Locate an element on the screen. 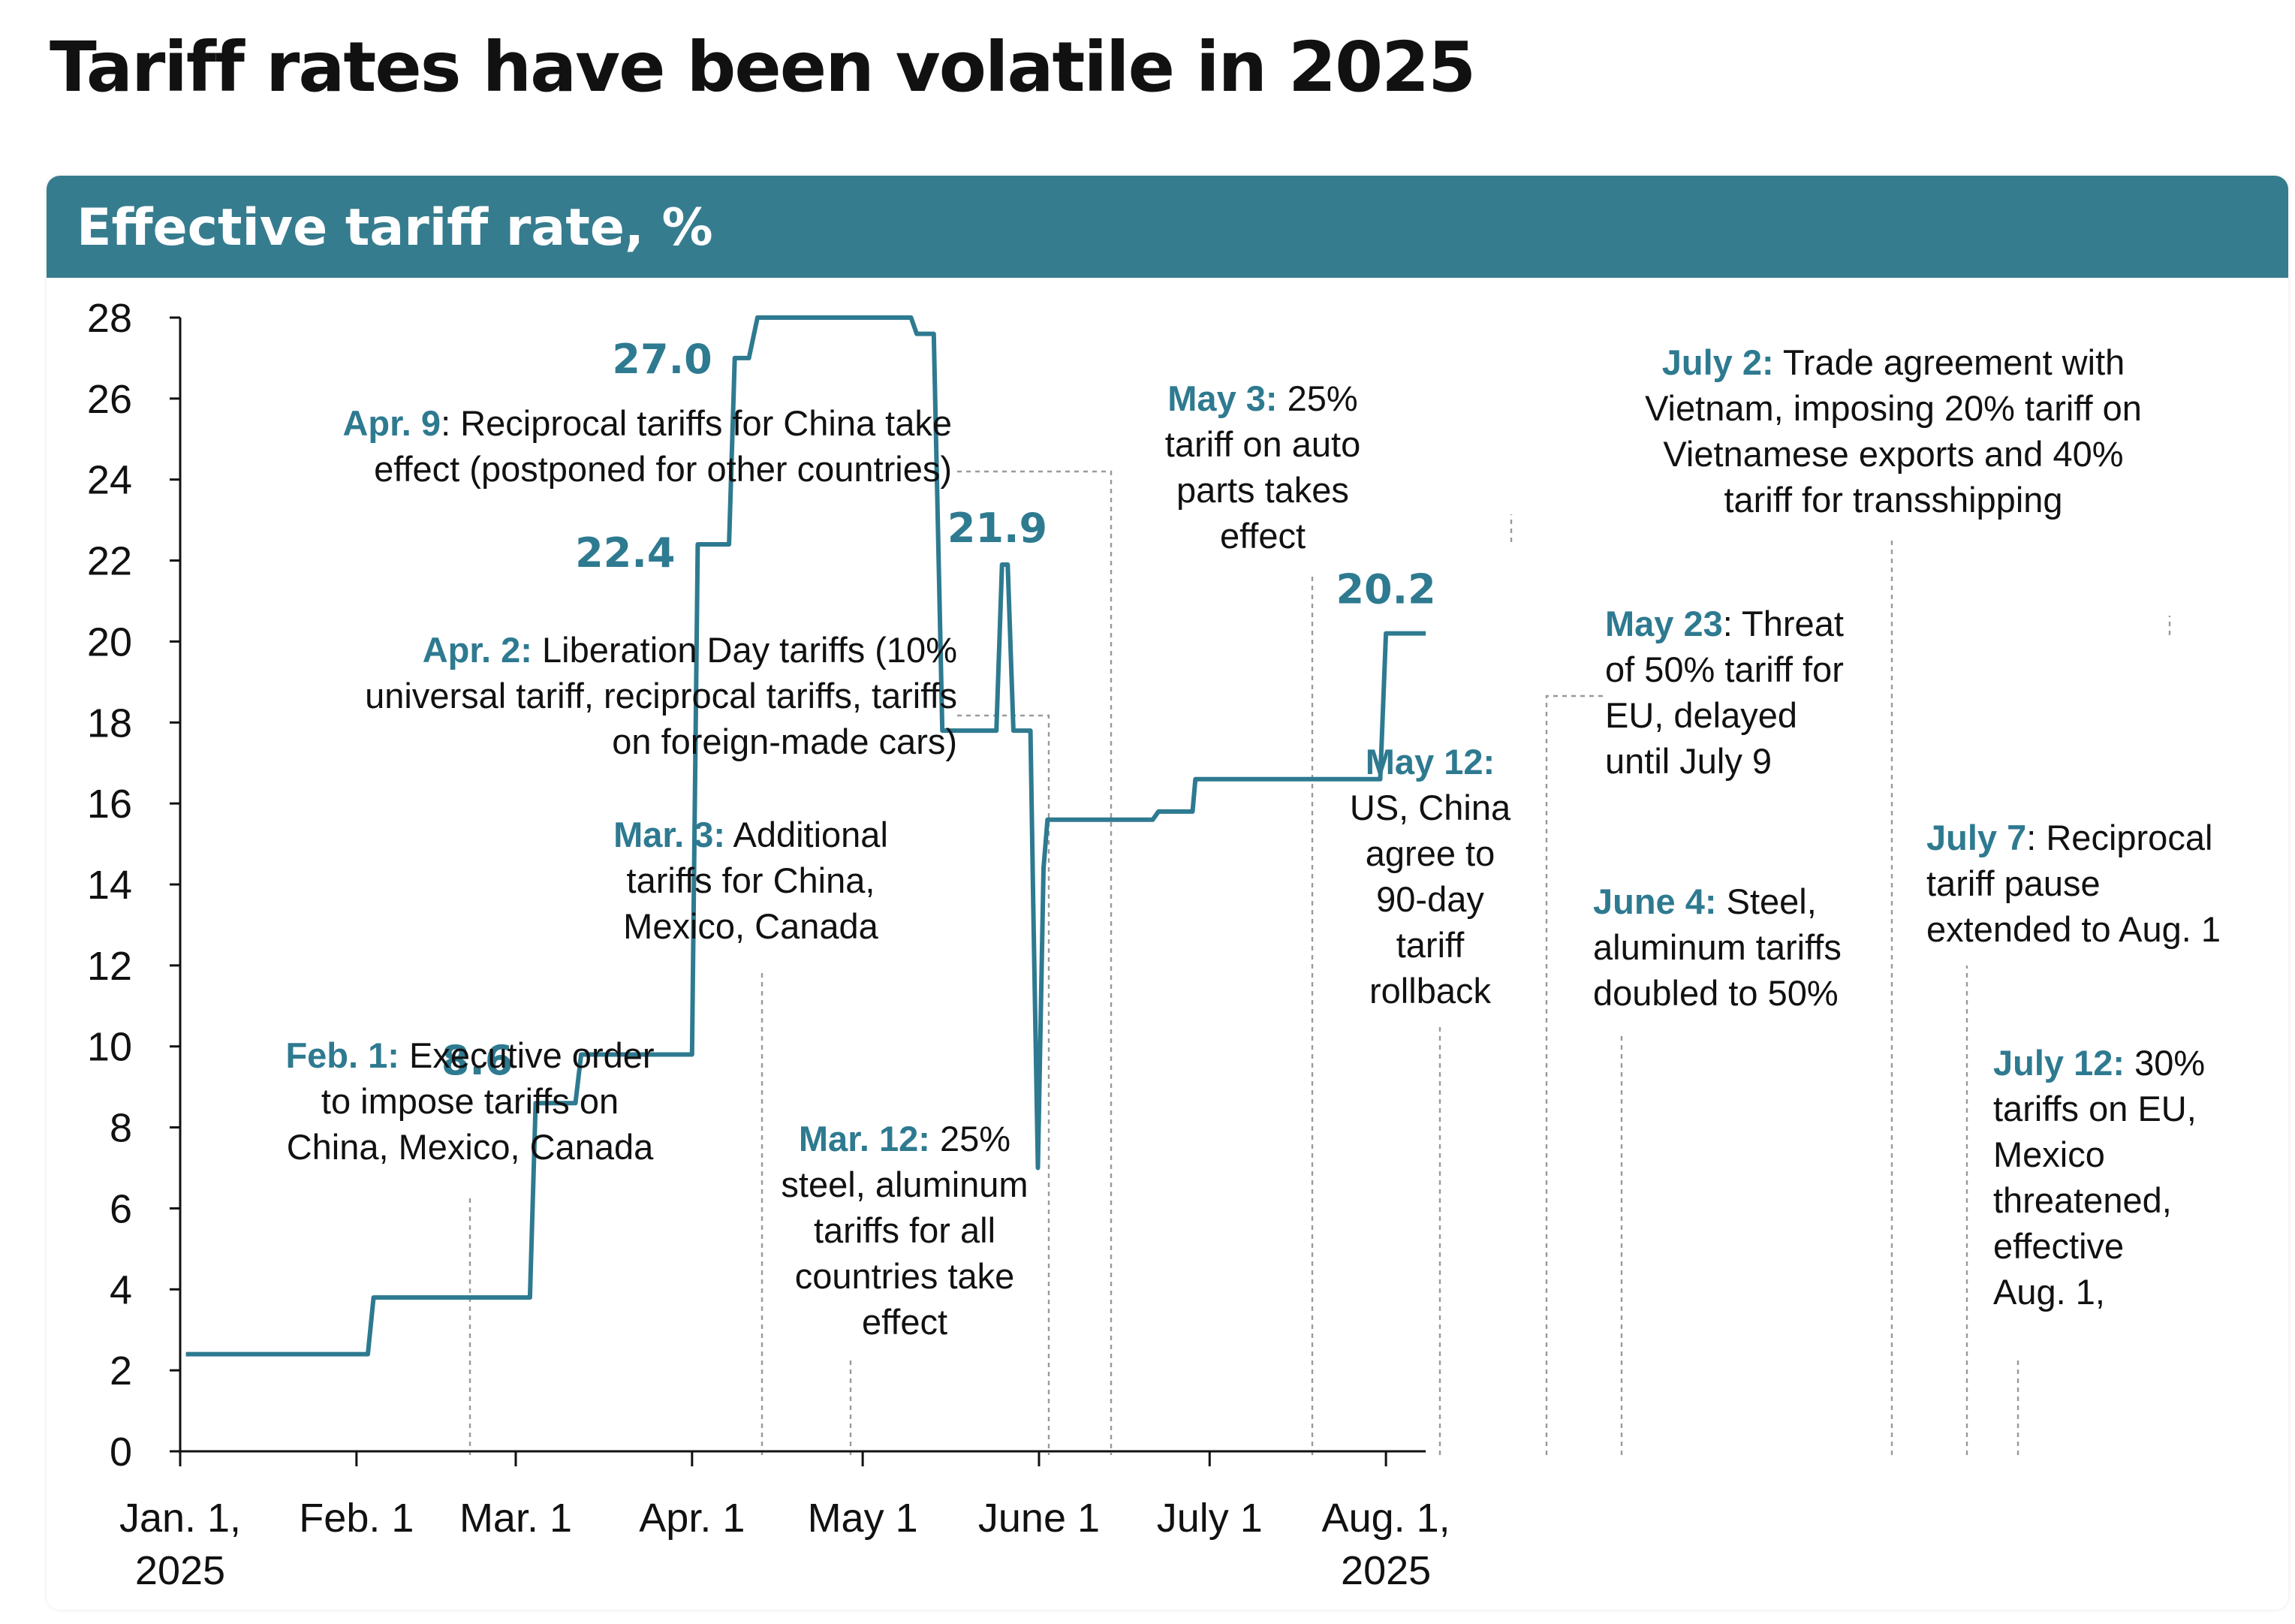 Image resolution: width=2295 pixels, height=1624 pixels. annotation-line: July 7: Reciprocal is located at coordinates (2069, 837).